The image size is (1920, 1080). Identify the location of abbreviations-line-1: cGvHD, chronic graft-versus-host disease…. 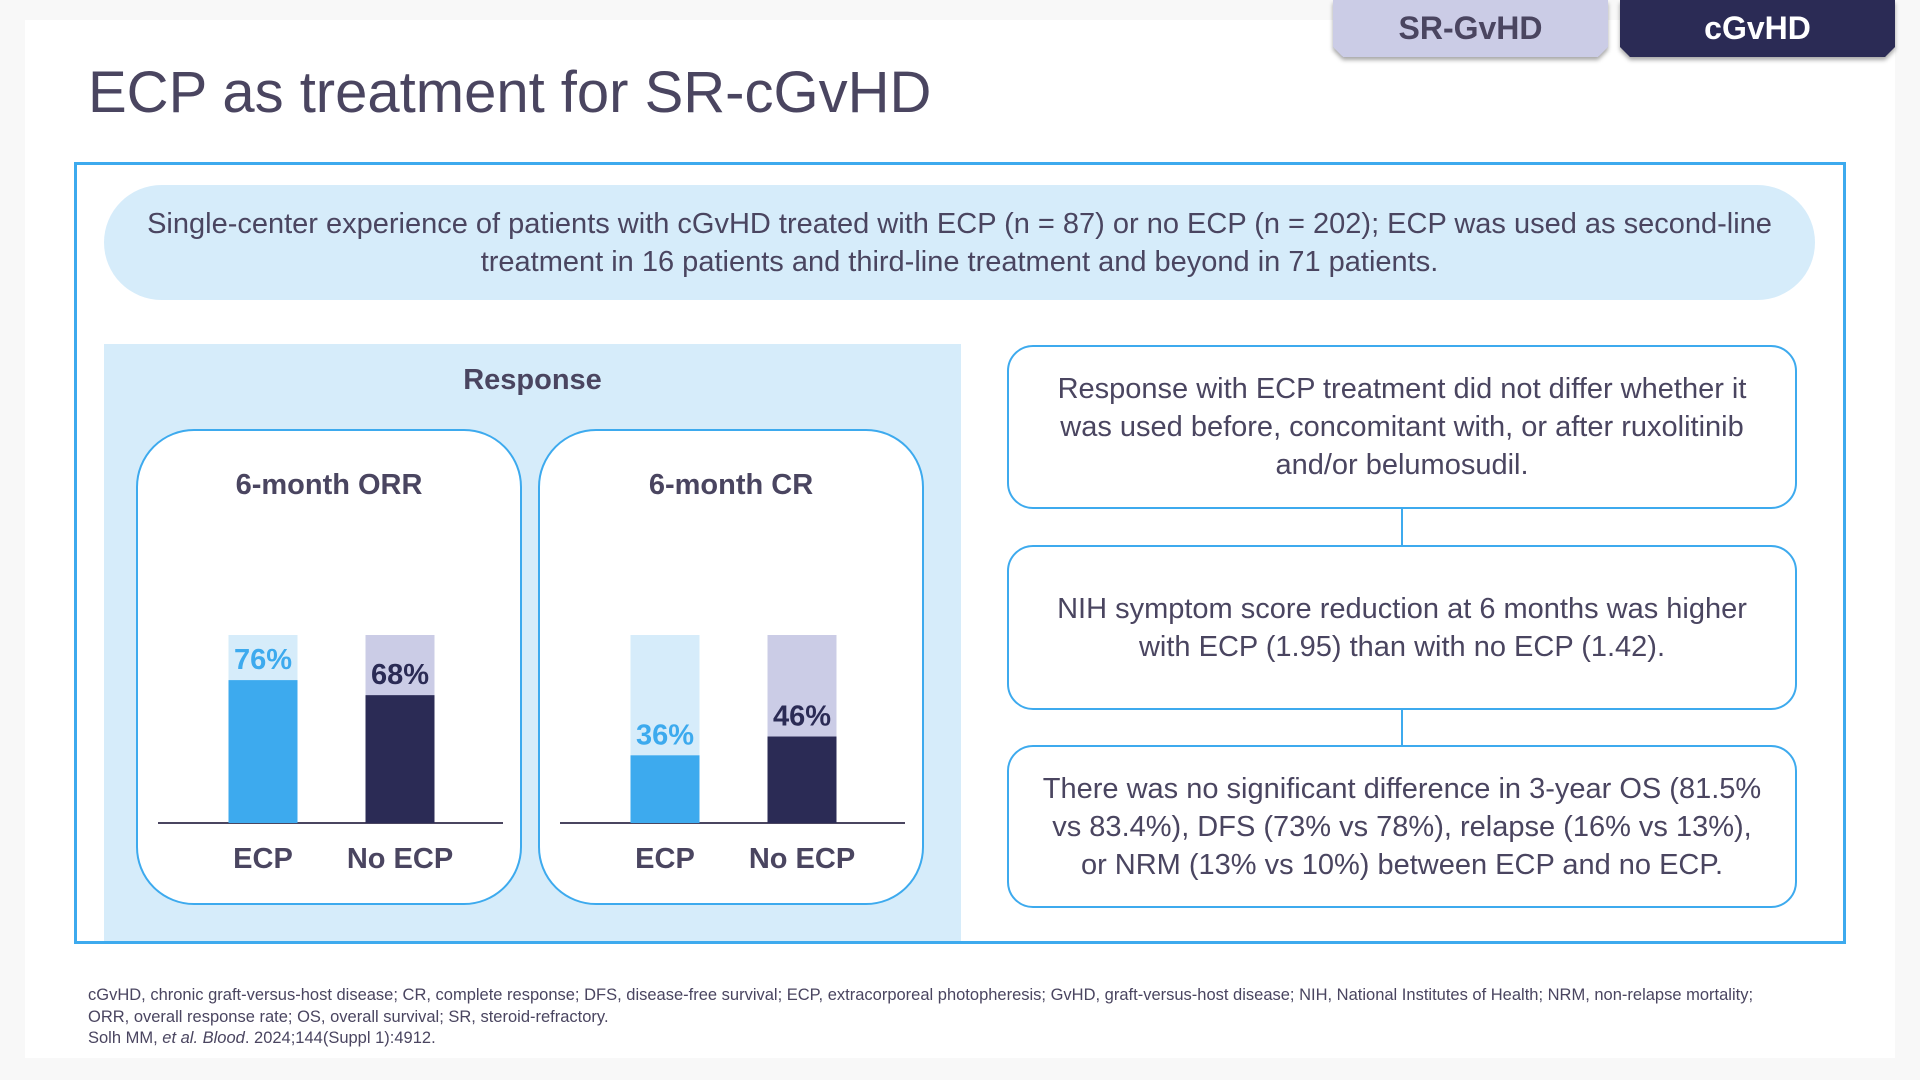
(921, 995).